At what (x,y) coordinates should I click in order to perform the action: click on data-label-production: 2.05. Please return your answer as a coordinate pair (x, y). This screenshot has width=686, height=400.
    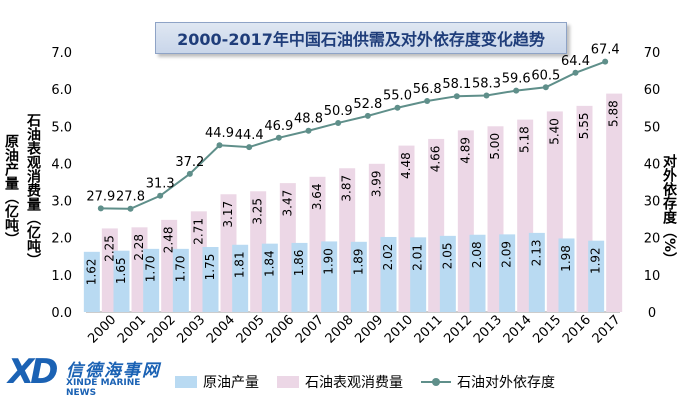
    Looking at the image, I should click on (447, 255).